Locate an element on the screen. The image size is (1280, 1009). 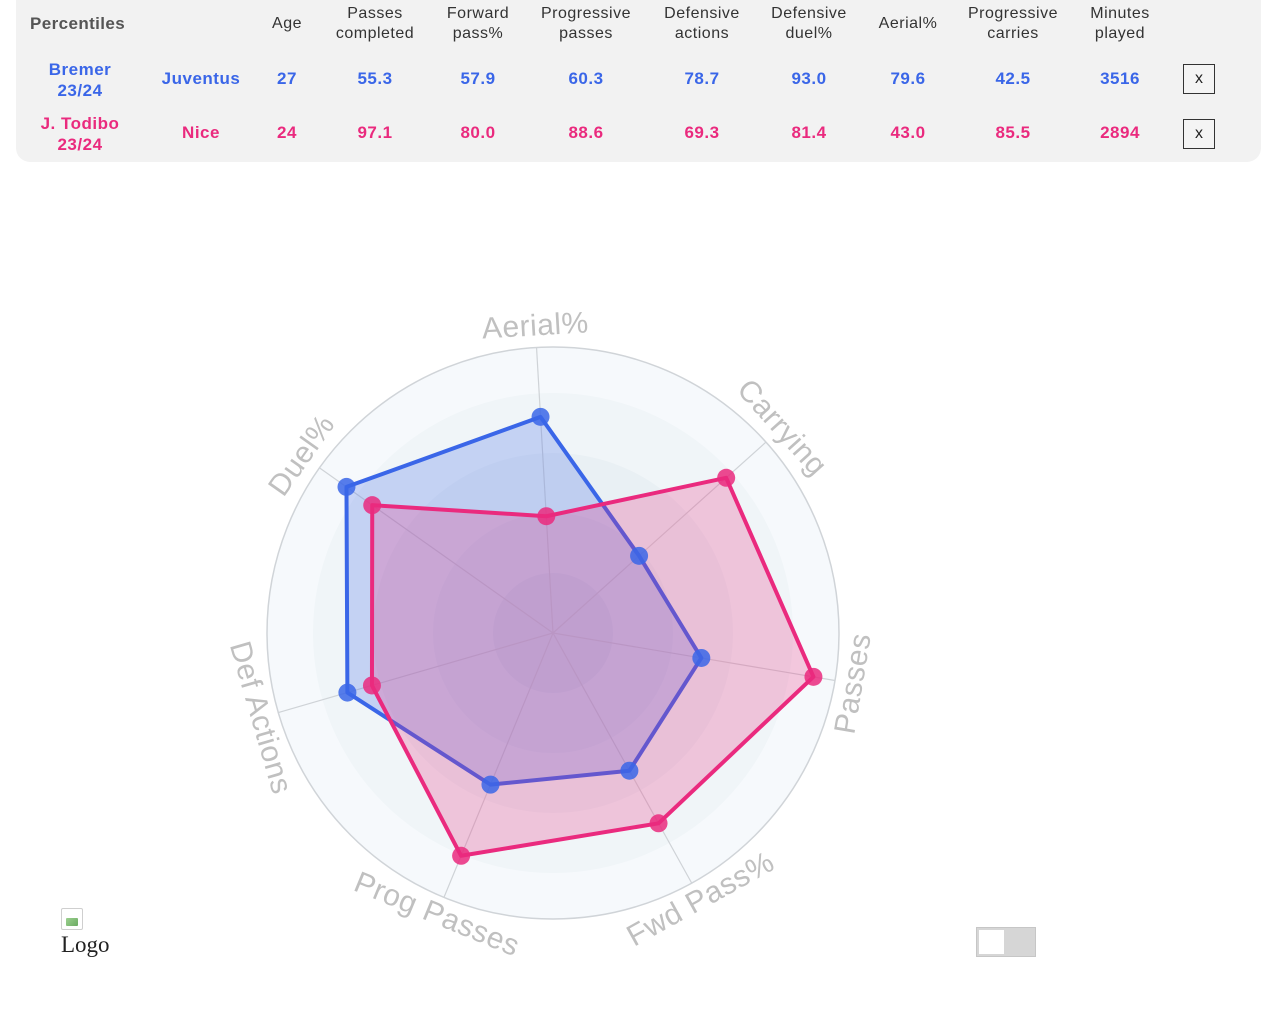
toggle-knob is located at coordinates (991, 942).